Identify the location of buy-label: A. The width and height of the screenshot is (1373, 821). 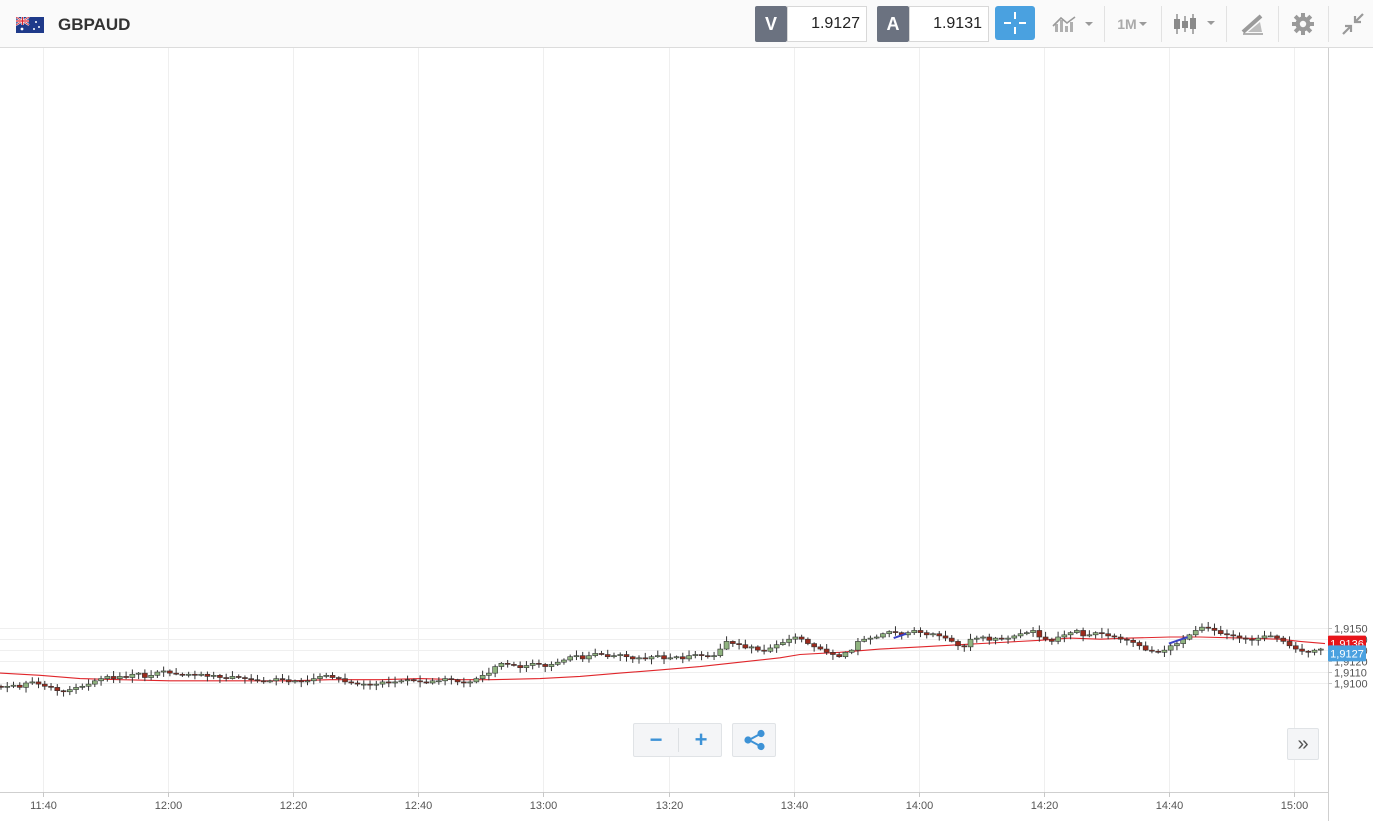
(893, 24).